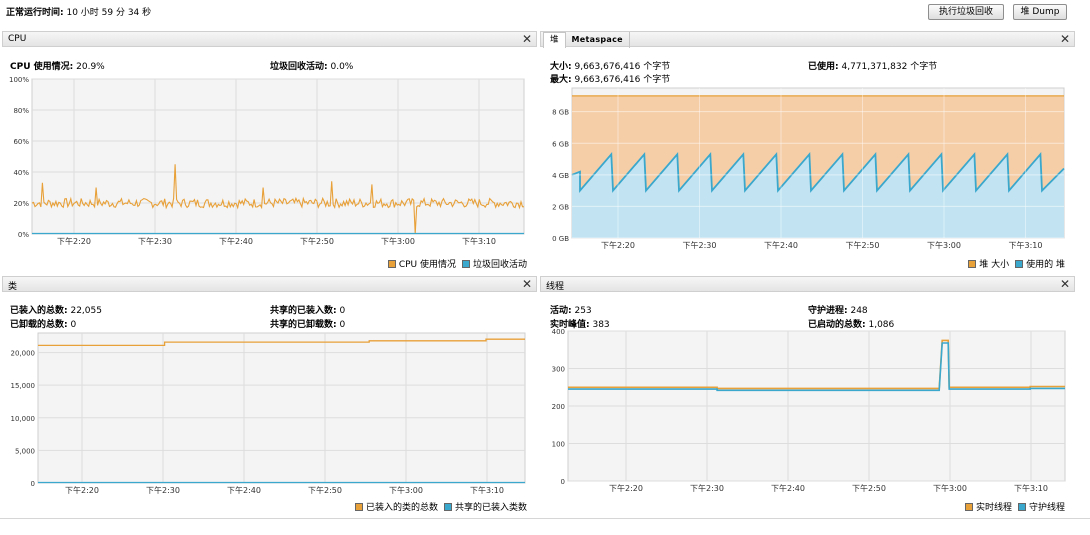  What do you see at coordinates (561, 311) in the screenshot?
I see `threads-live-label: 活动:` at bounding box center [561, 311].